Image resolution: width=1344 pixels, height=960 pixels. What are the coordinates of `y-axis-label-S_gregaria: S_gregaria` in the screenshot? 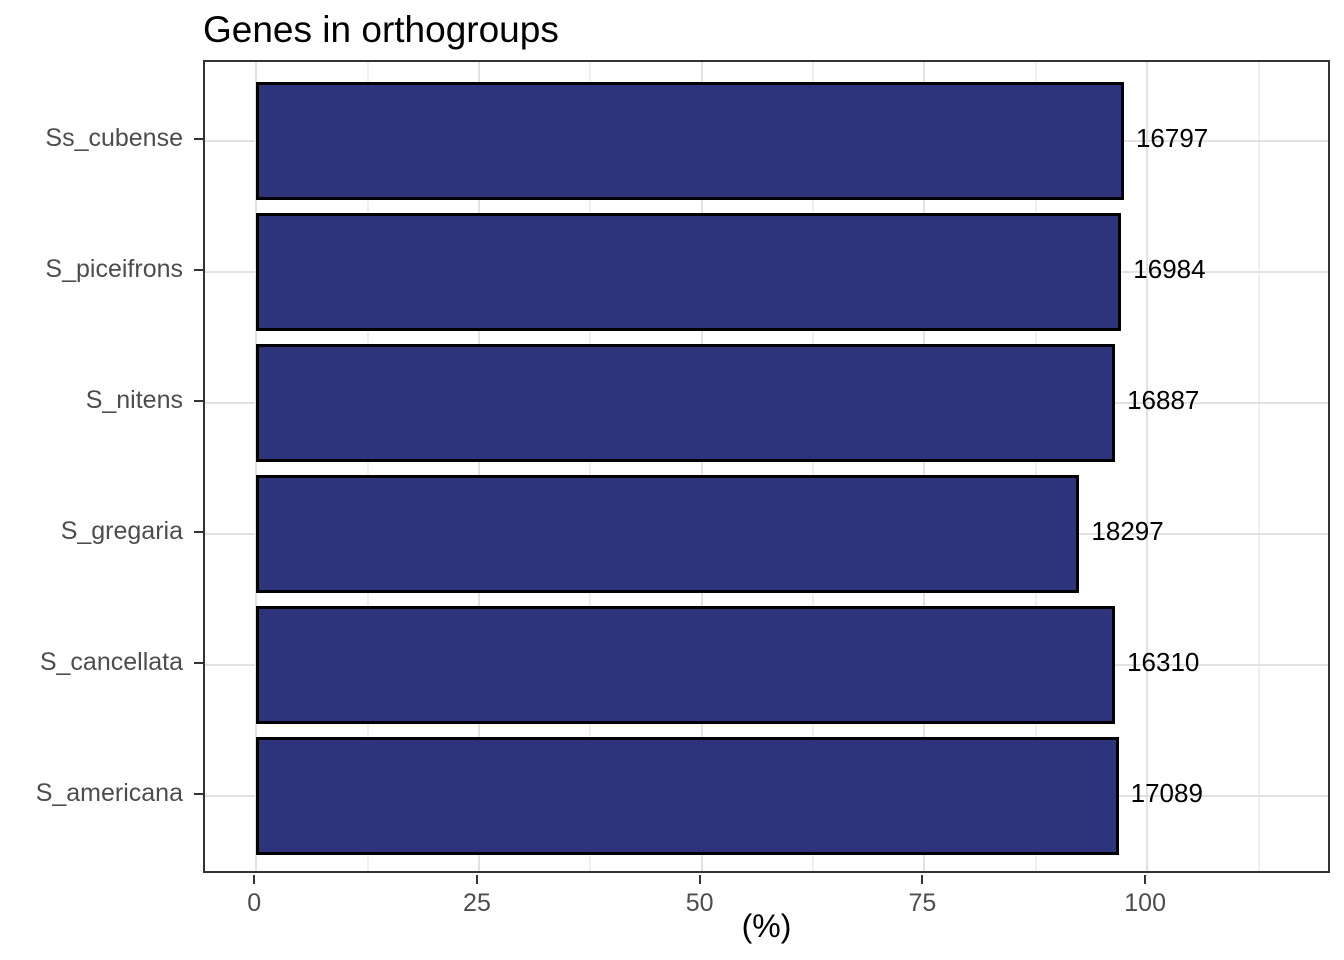 It's located at (121, 530).